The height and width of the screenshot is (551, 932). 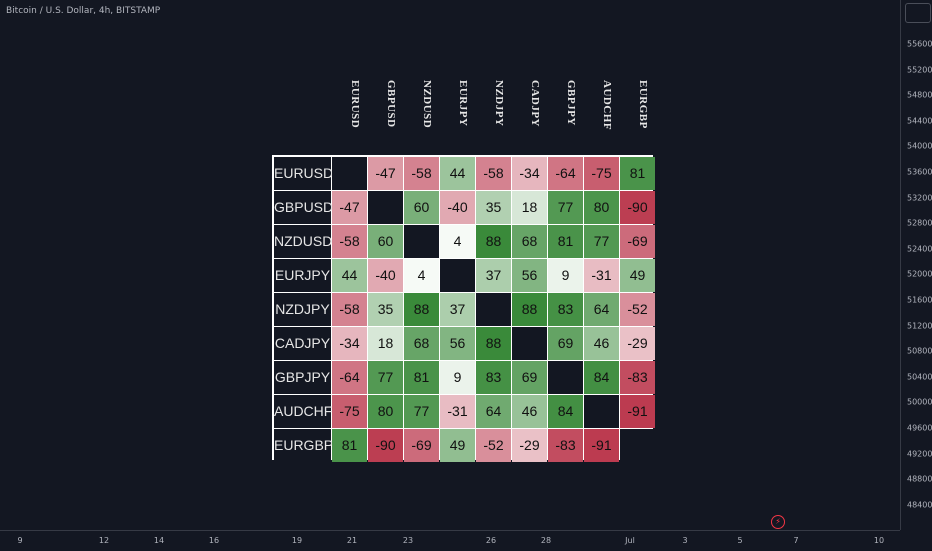 I want to click on heatmap-cell: 49, so click(x=457, y=445).